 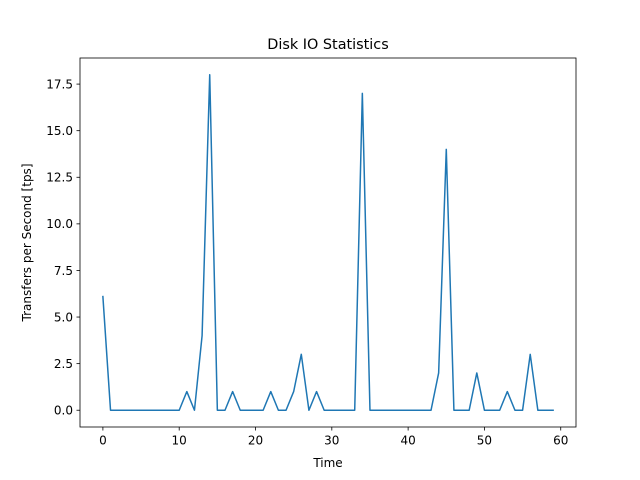 I want to click on y-axis-label: Transfers per Second [tps], so click(x=27, y=243).